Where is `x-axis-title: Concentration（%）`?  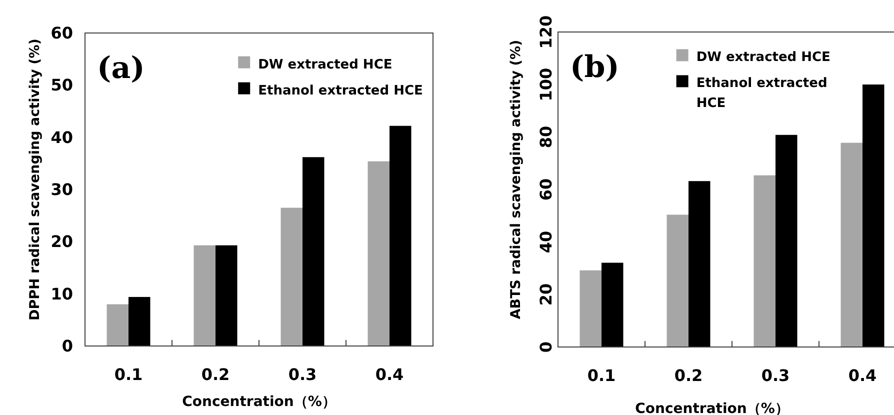 x-axis-title: Concentration（%） is located at coordinates (259, 402).